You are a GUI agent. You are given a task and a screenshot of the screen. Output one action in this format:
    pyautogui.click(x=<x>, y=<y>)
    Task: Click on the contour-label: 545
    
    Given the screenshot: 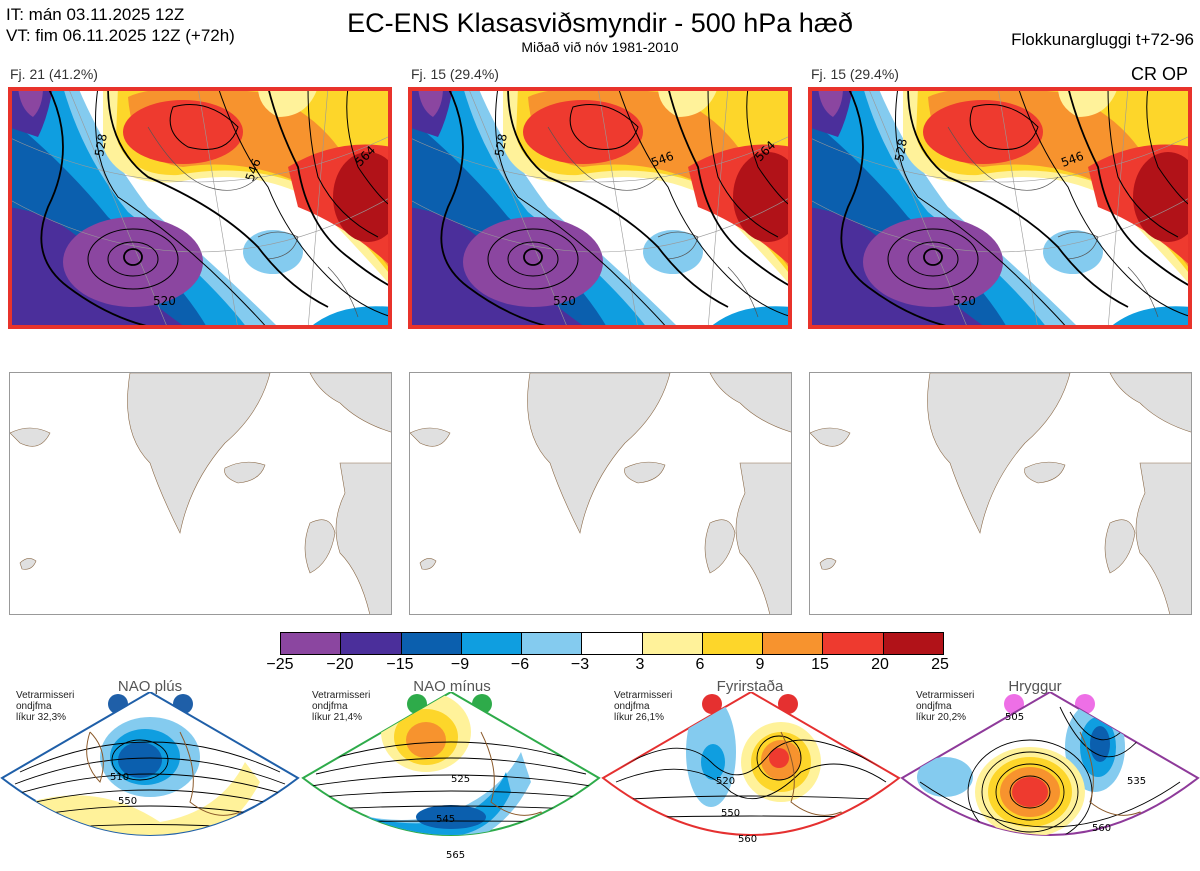 What is the action you would take?
    pyautogui.click(x=445, y=819)
    